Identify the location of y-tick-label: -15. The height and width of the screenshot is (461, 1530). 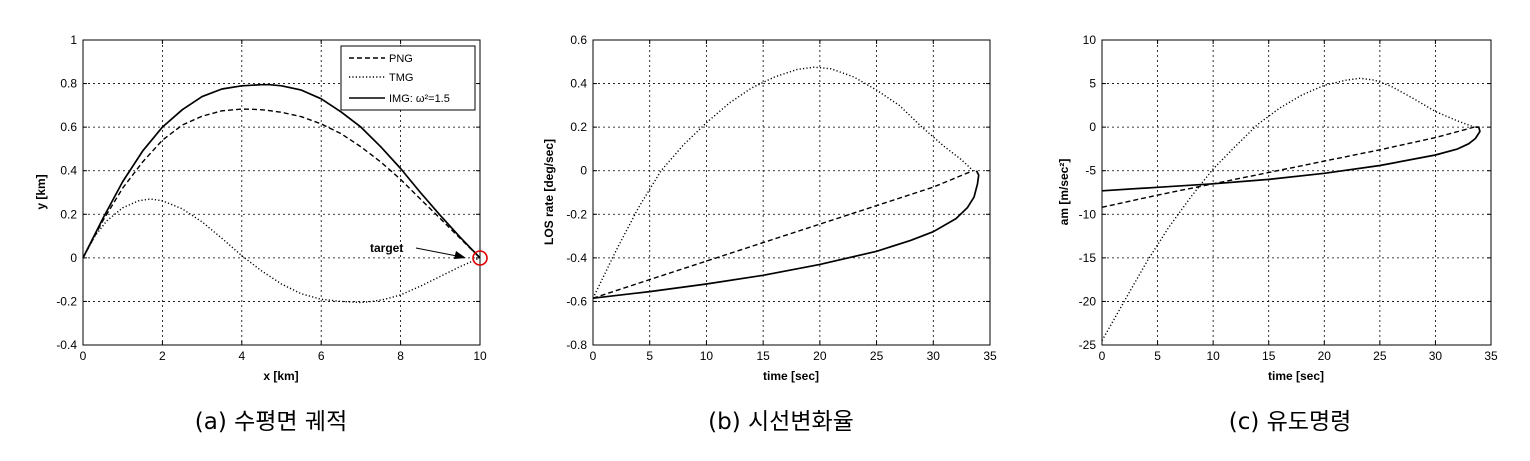
(1088, 258).